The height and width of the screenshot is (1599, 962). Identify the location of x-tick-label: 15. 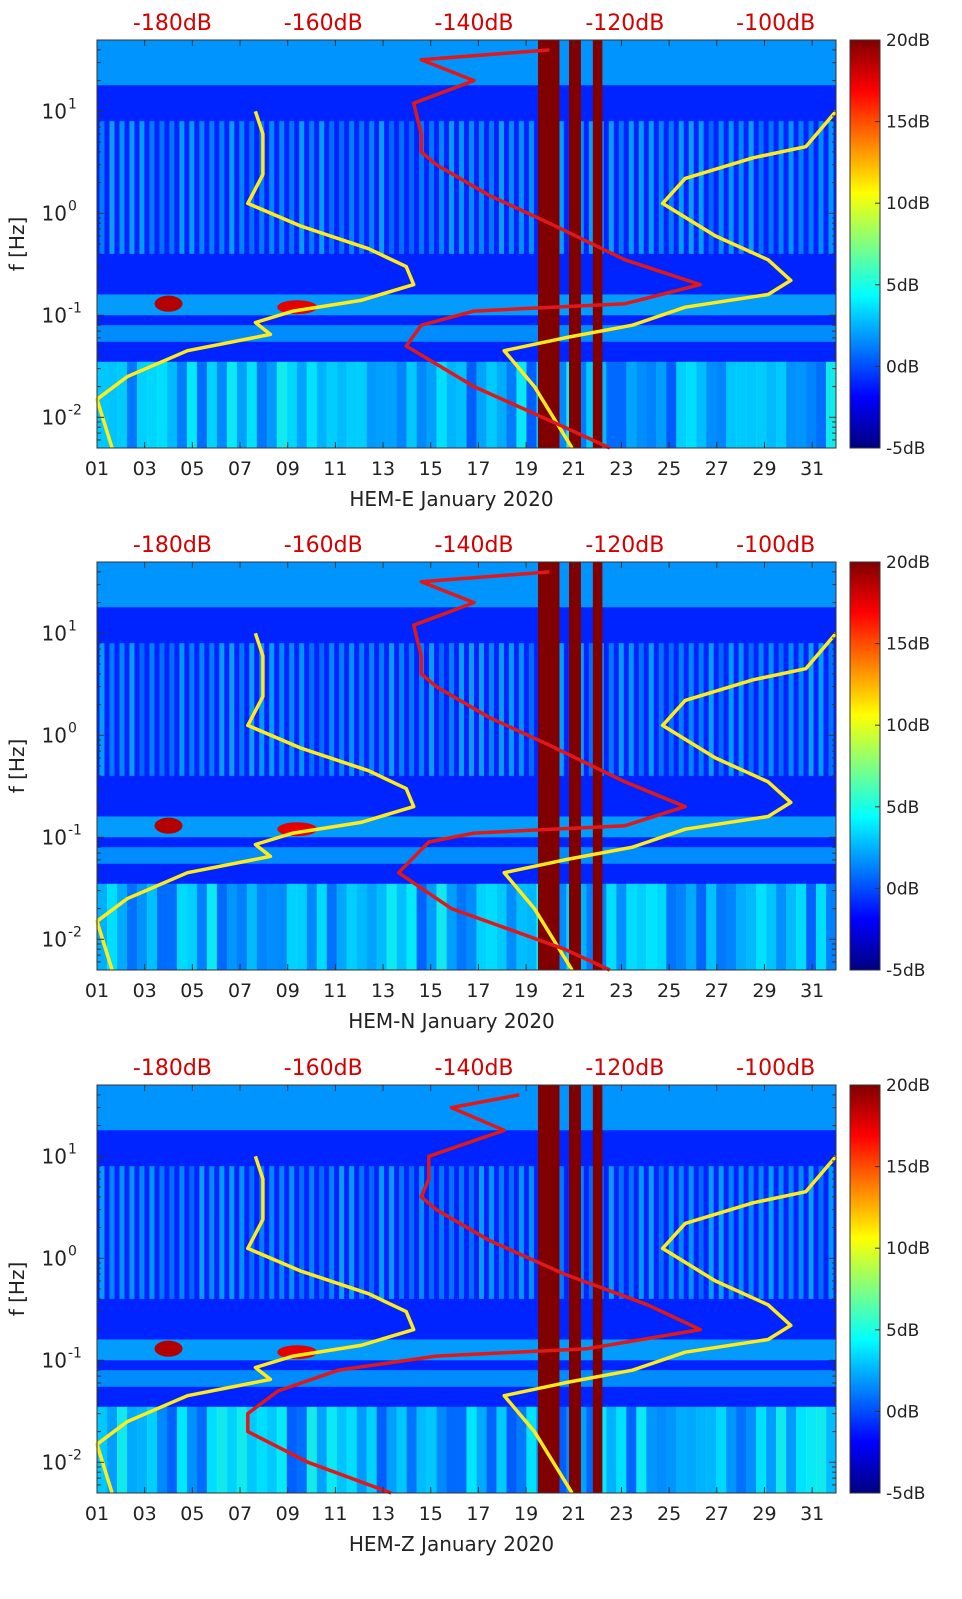
(431, 469).